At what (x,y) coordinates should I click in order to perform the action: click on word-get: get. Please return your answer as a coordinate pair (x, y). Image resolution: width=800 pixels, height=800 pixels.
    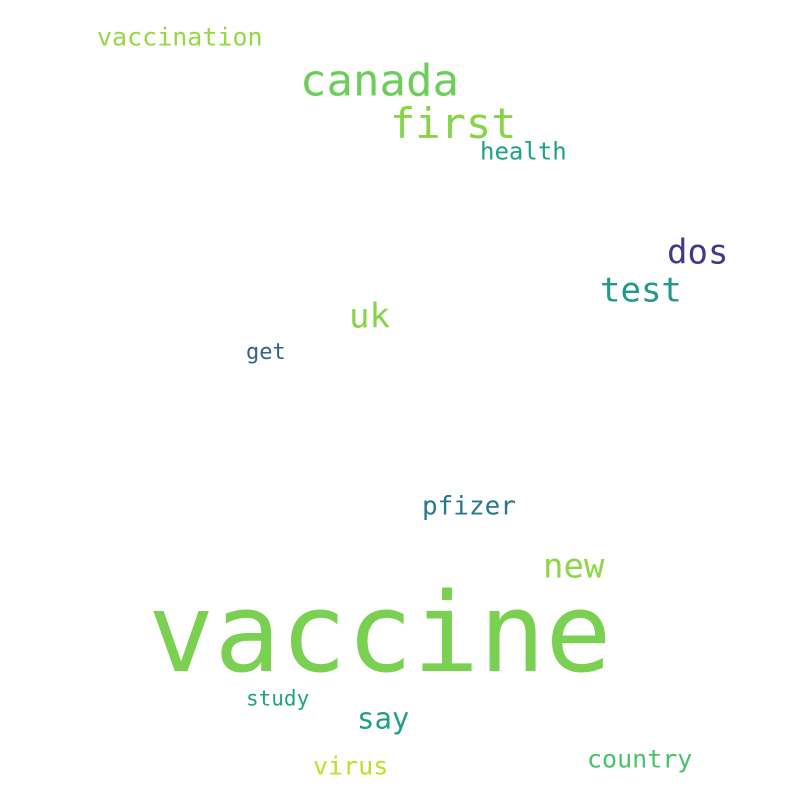
    Looking at the image, I should click on (266, 352).